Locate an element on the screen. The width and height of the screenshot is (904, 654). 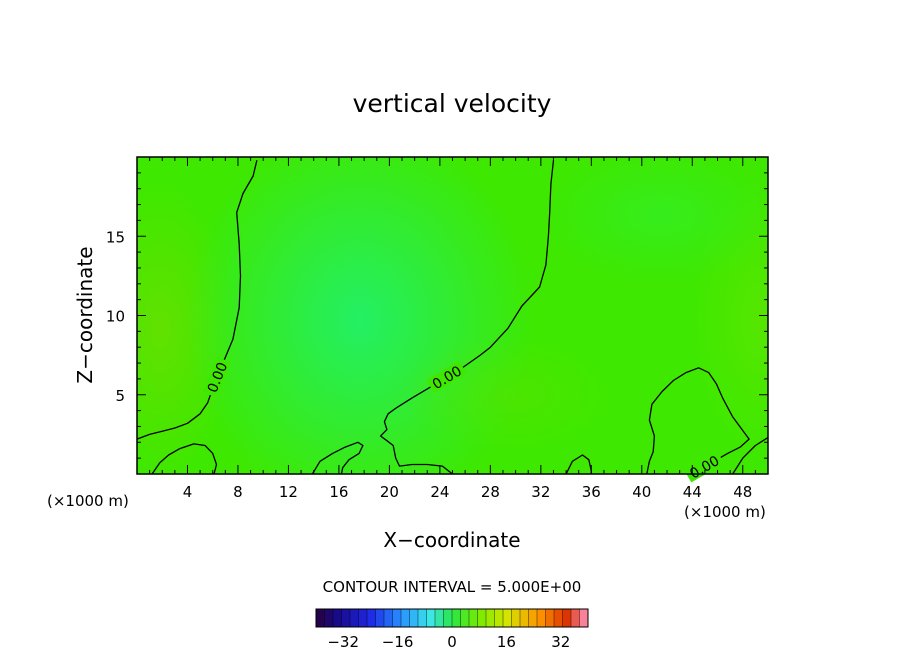
x-unit-right: (×1000 m) is located at coordinates (725, 512).